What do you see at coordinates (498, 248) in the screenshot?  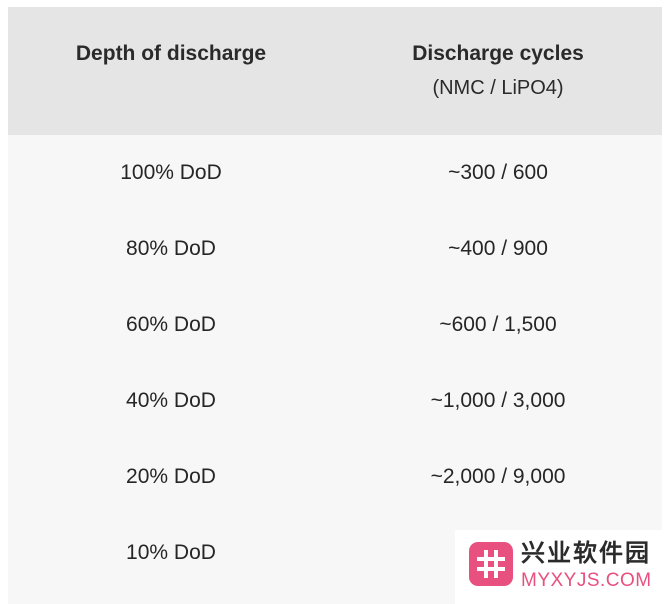 I see `cycles-cell: ~400 / 900` at bounding box center [498, 248].